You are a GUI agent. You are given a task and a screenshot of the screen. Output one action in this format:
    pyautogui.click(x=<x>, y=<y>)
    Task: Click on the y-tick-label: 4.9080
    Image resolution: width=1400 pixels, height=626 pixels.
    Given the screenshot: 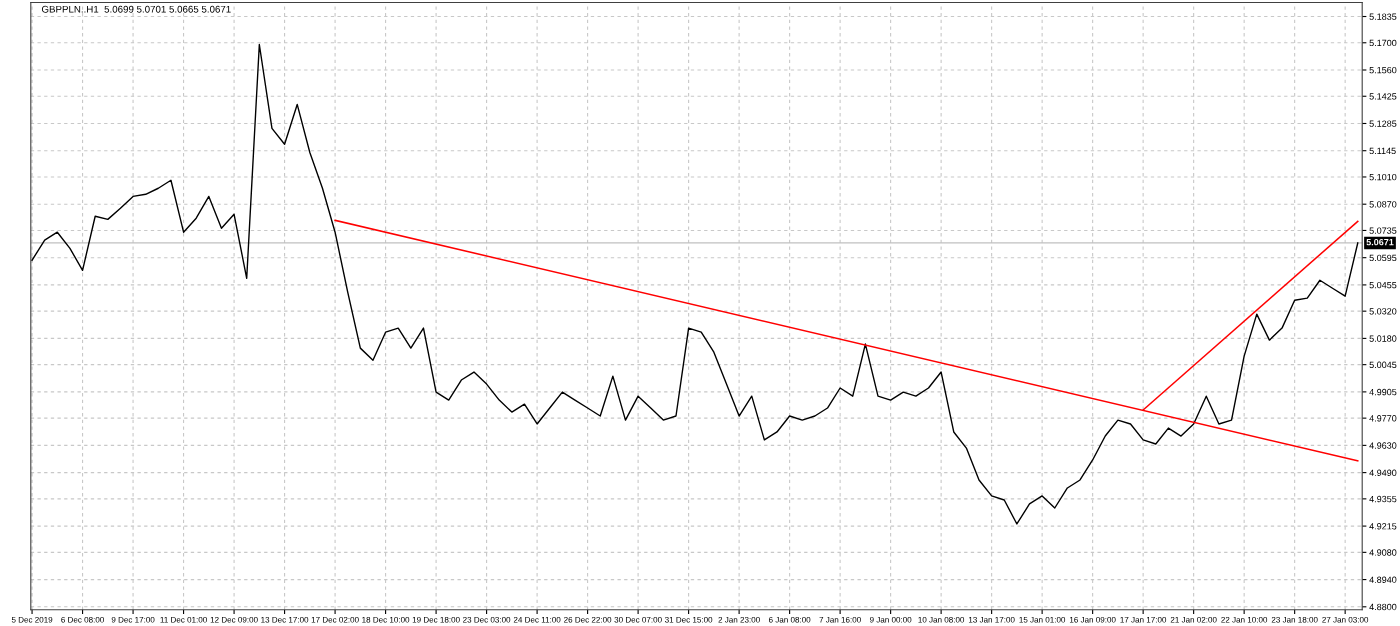 What is the action you would take?
    pyautogui.click(x=1383, y=552)
    